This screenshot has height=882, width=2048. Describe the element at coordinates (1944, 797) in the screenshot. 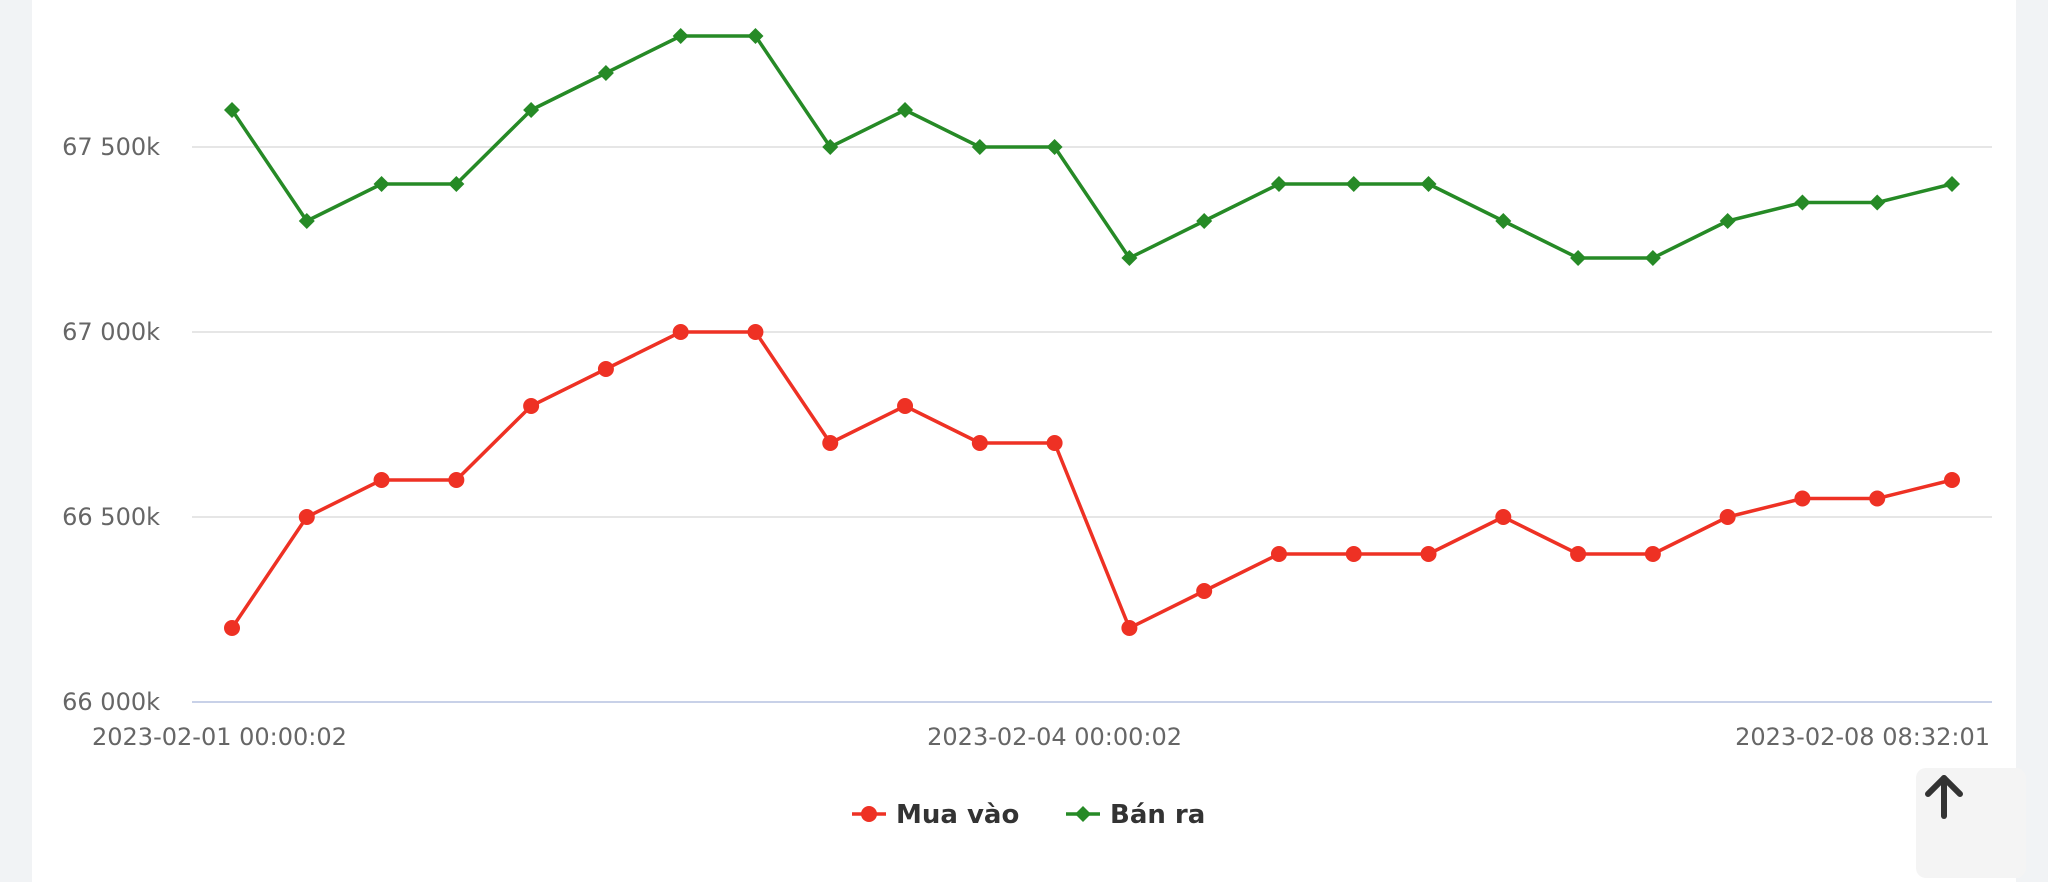

I see `arrow-up-icon` at that location.